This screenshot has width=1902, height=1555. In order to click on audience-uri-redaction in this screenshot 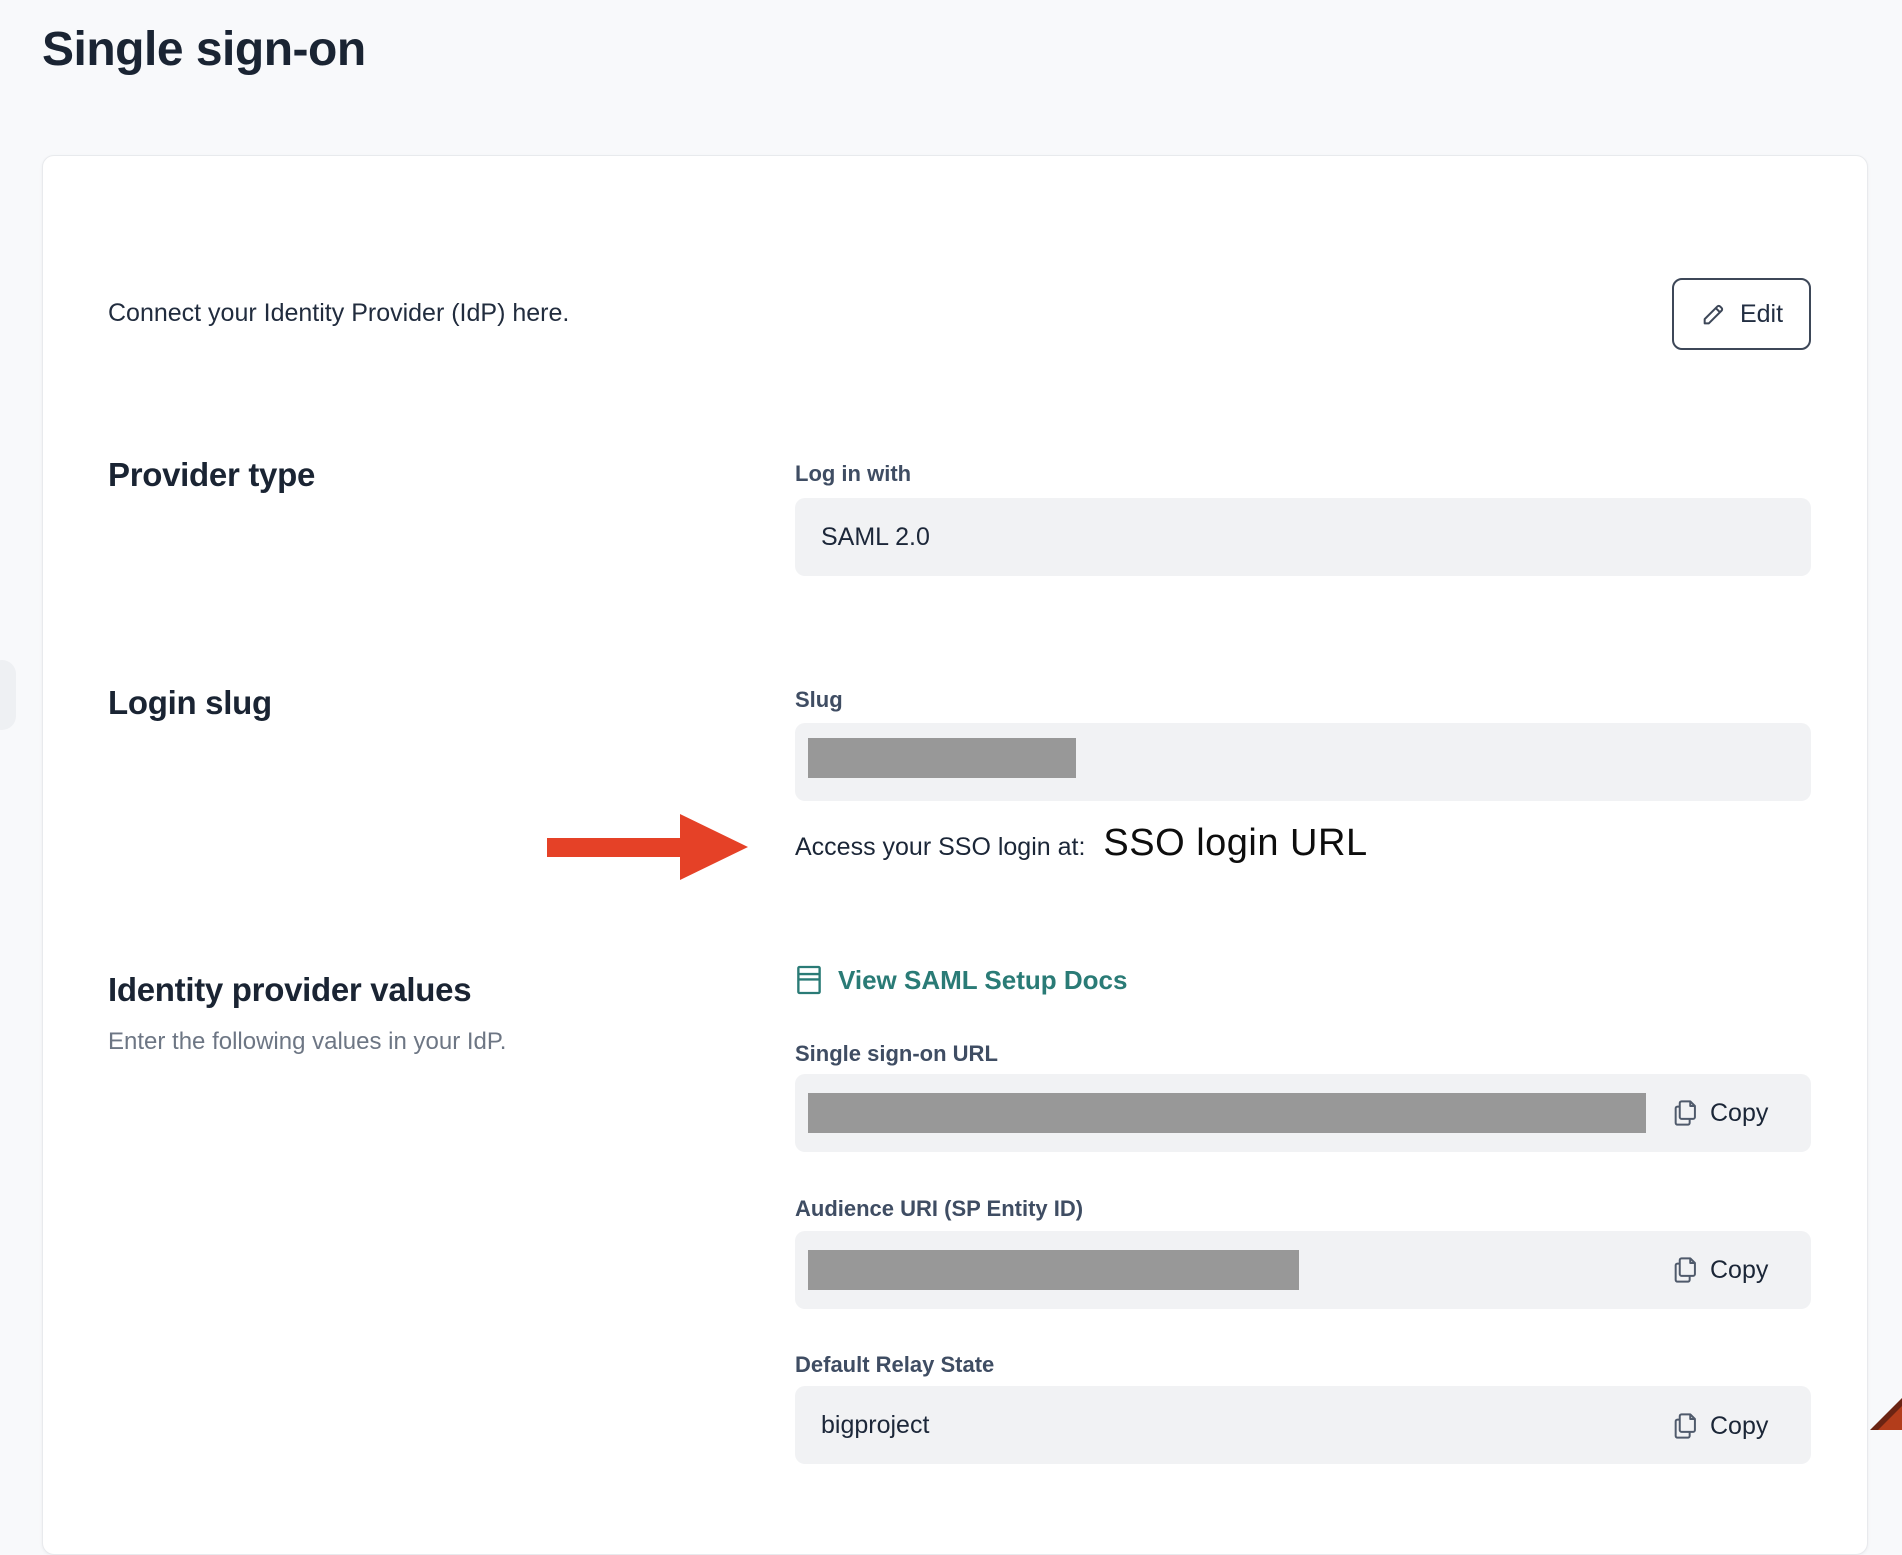, I will do `click(1053, 1270)`.